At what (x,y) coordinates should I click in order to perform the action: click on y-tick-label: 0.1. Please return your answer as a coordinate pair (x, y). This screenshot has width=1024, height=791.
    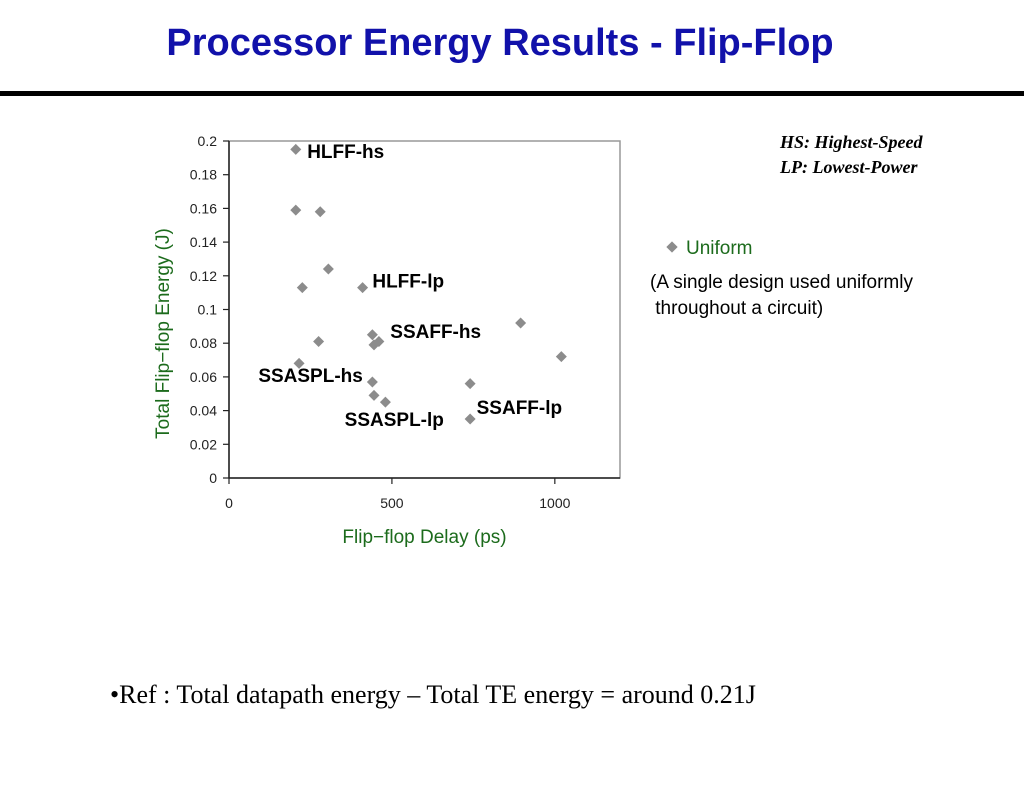
    Looking at the image, I should click on (208, 310).